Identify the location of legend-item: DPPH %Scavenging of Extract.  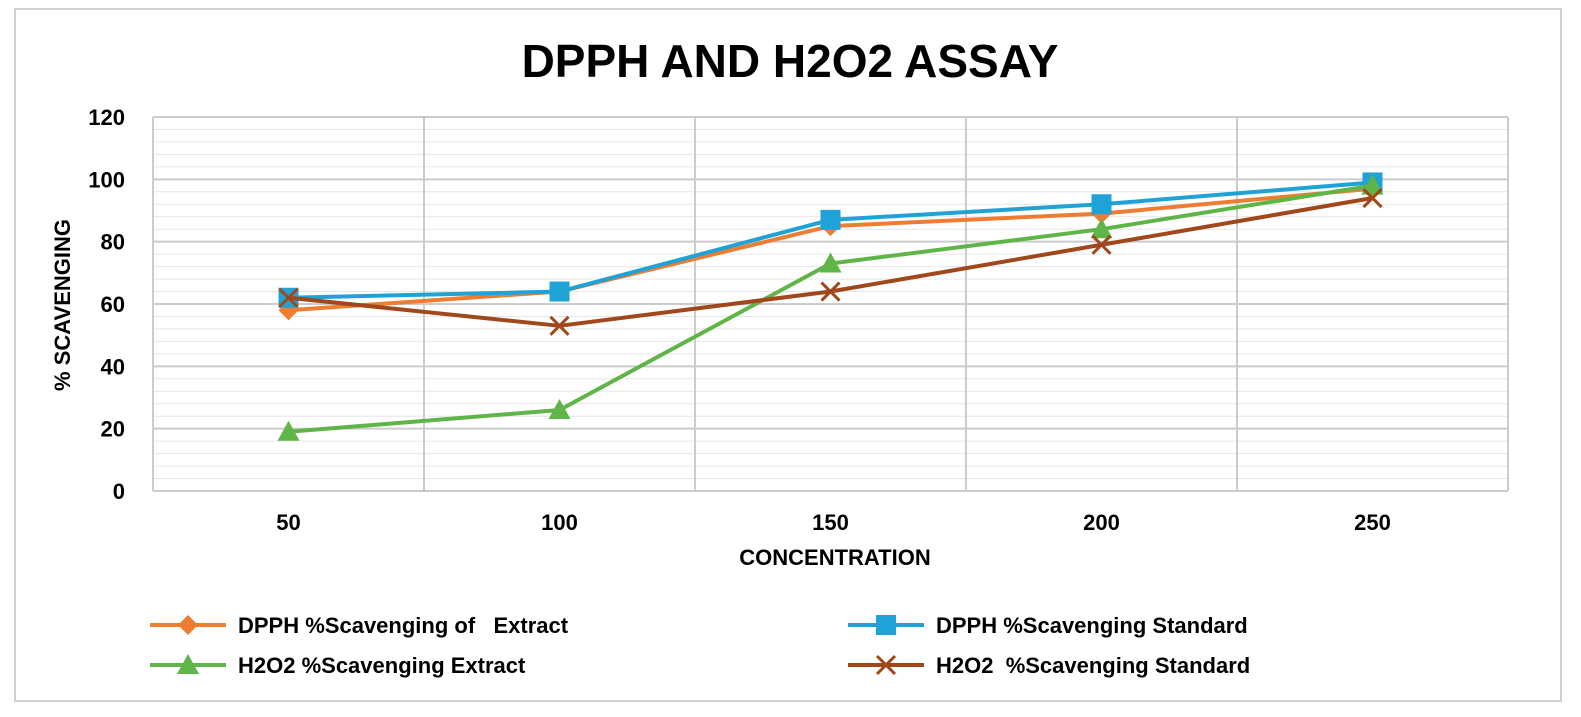
(359, 625).